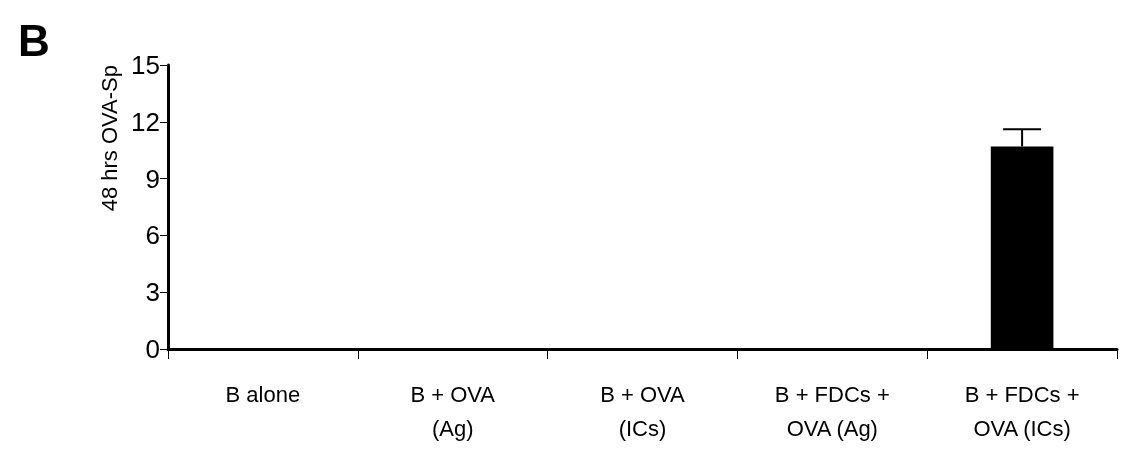 The height and width of the screenshot is (472, 1145). I want to click on y-tick-label: 15, so click(145, 65).